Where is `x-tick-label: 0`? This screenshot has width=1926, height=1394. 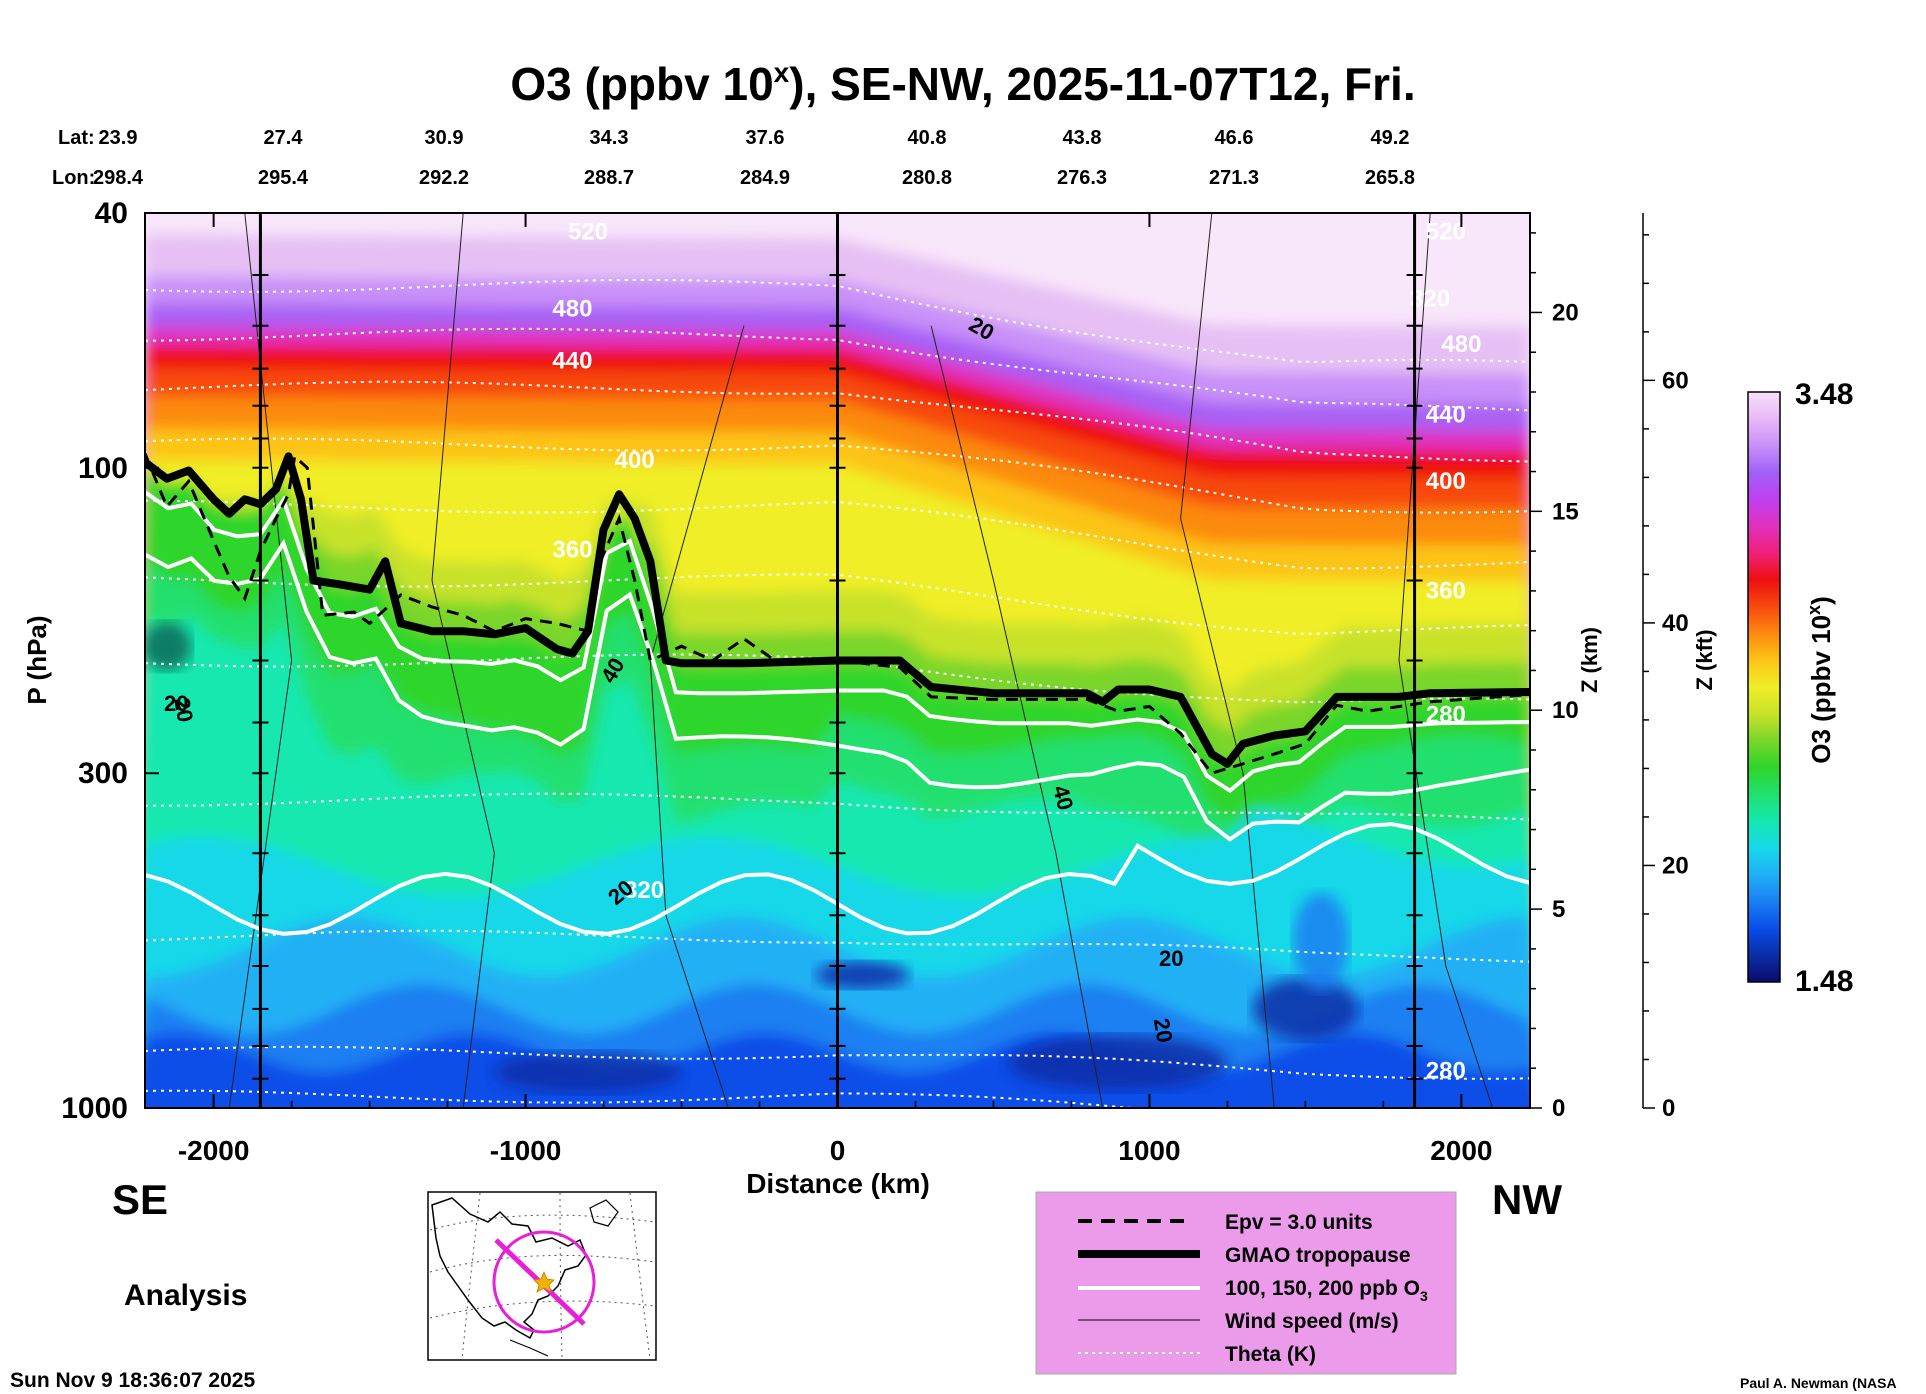
x-tick-label: 0 is located at coordinates (838, 1150).